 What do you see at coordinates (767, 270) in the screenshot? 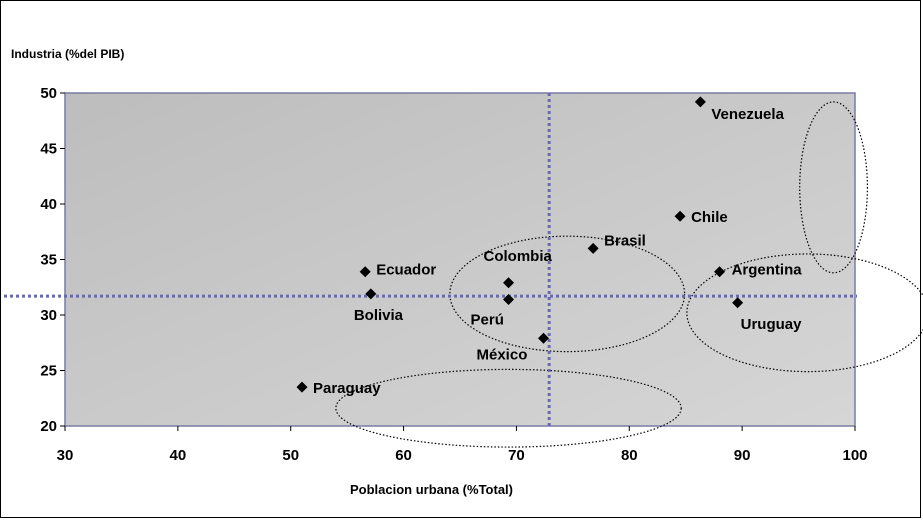
I see `data-point-label: Argentina` at bounding box center [767, 270].